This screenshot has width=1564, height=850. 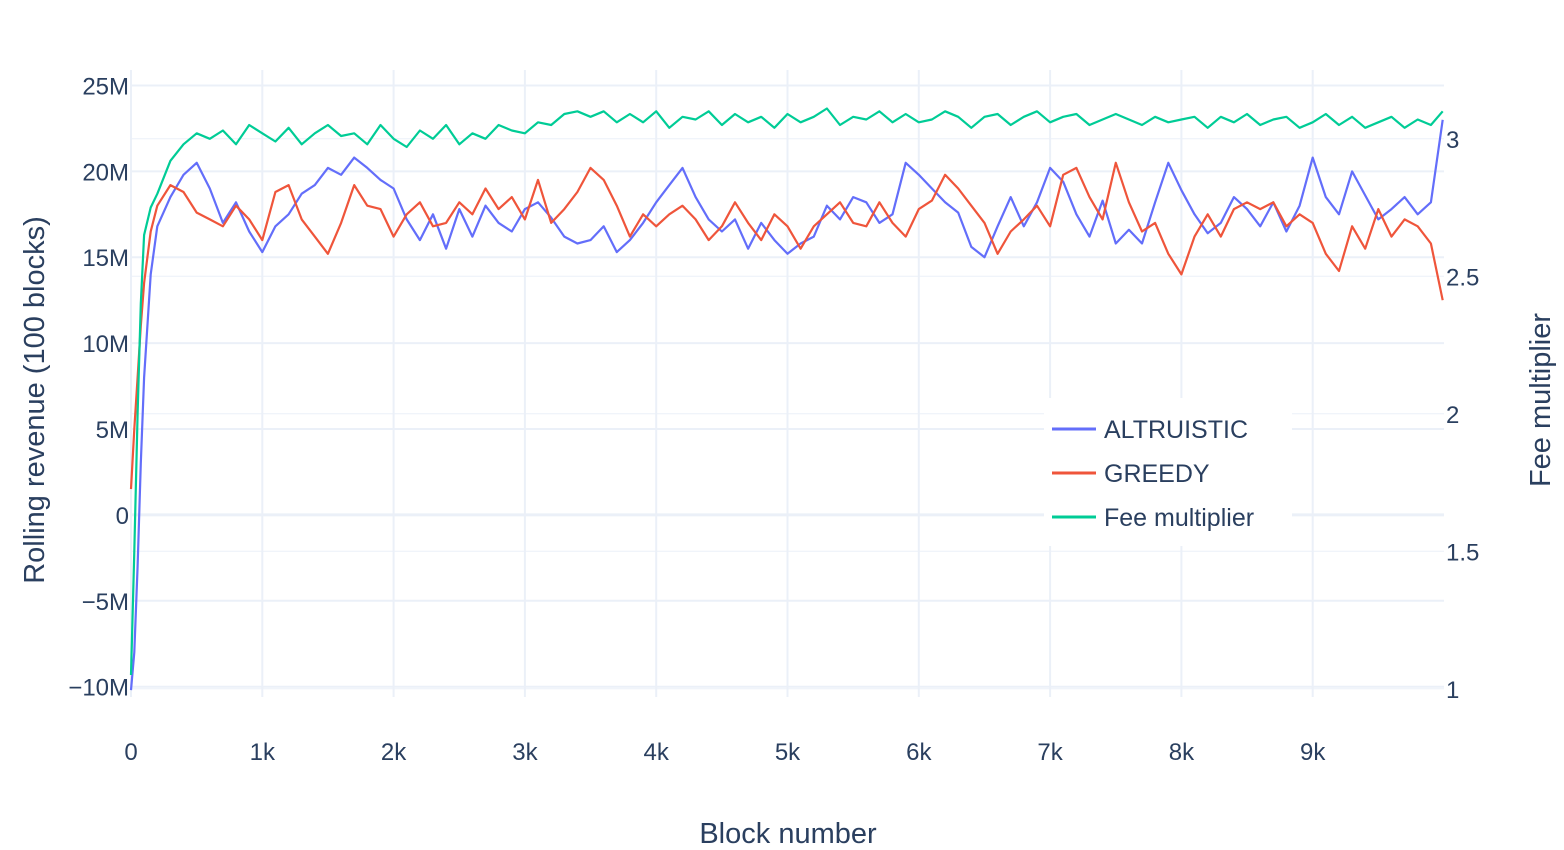 I want to click on legend: ALTRUISTIC GREEDY Fee multiplier, so click(x=1168, y=472).